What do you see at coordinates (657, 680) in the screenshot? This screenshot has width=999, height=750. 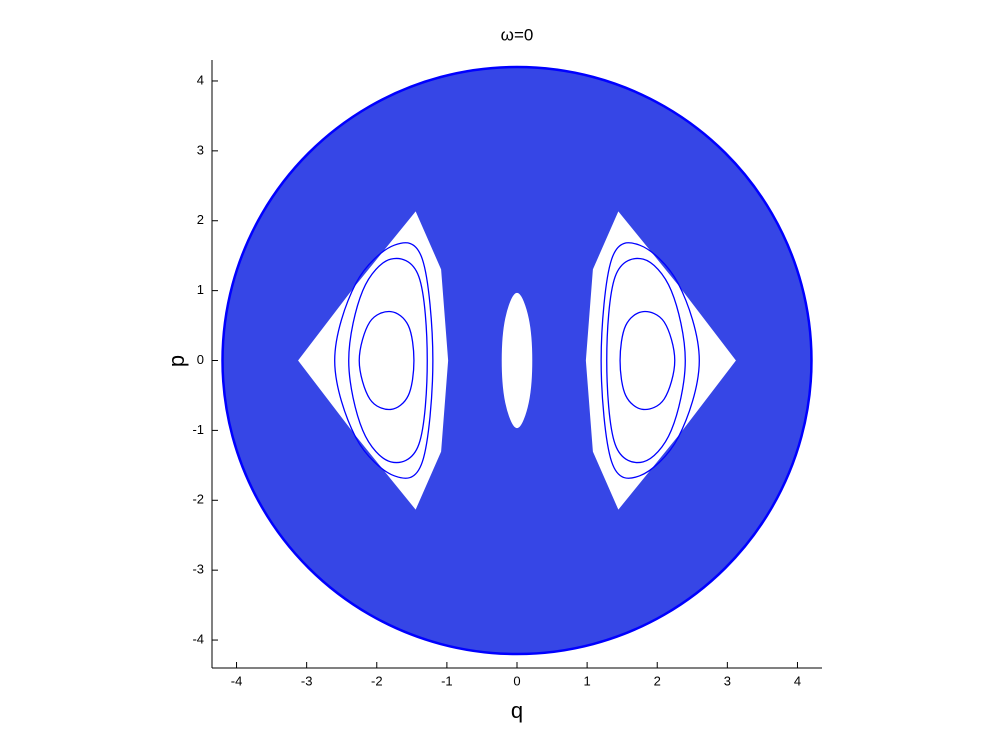 I see `x-tick-label: 2` at bounding box center [657, 680].